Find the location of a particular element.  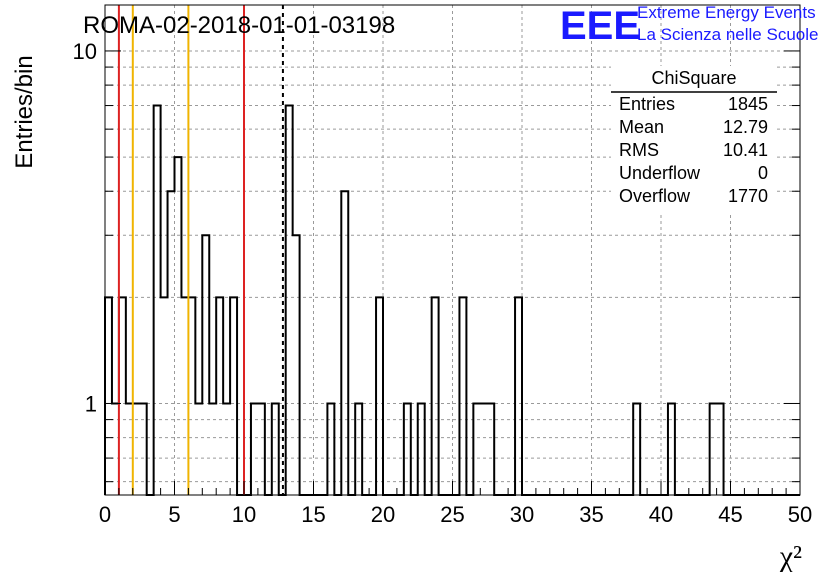

x-tick-label: 15 is located at coordinates (313, 514).